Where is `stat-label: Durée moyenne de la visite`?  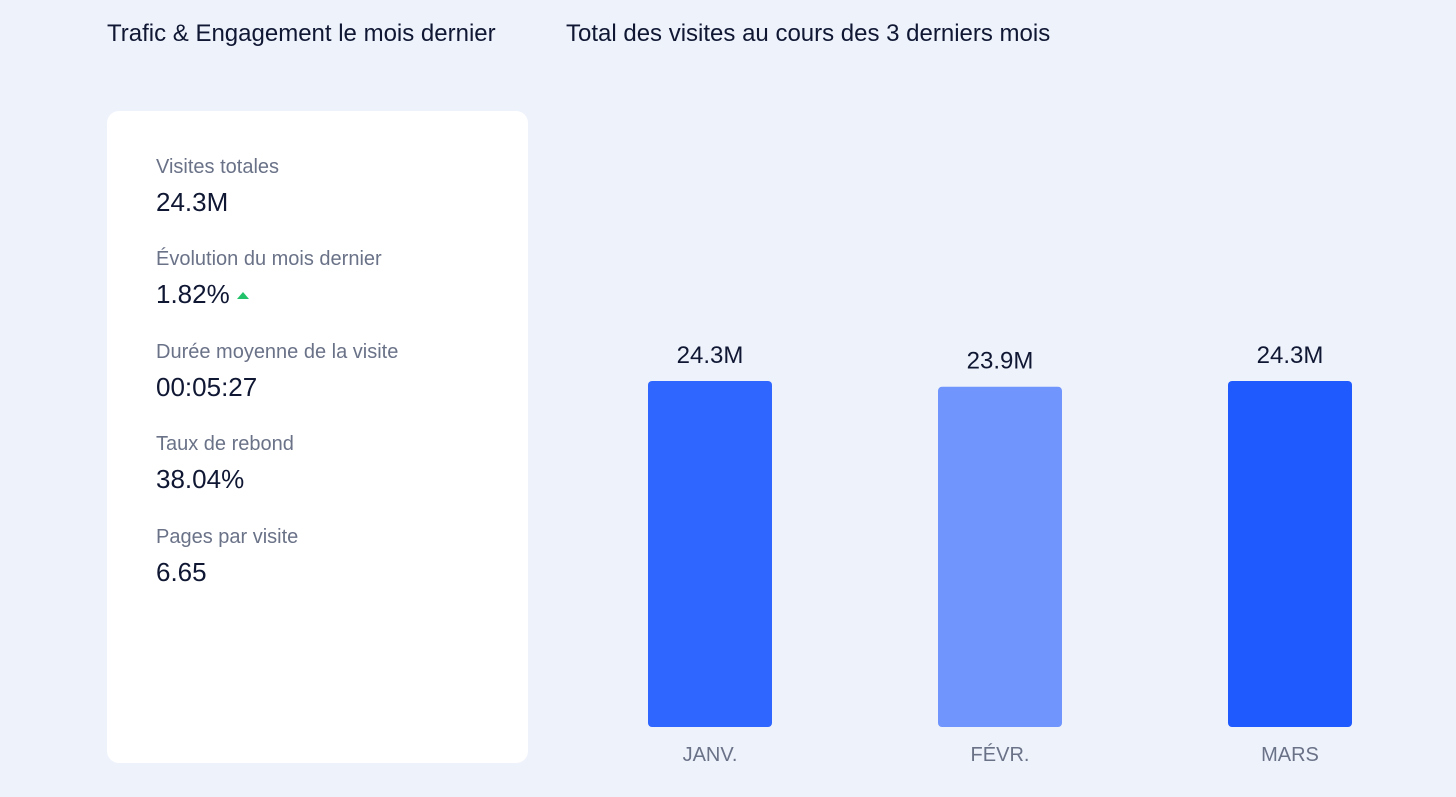
stat-label: Durée moyenne de la visite is located at coordinates (277, 352).